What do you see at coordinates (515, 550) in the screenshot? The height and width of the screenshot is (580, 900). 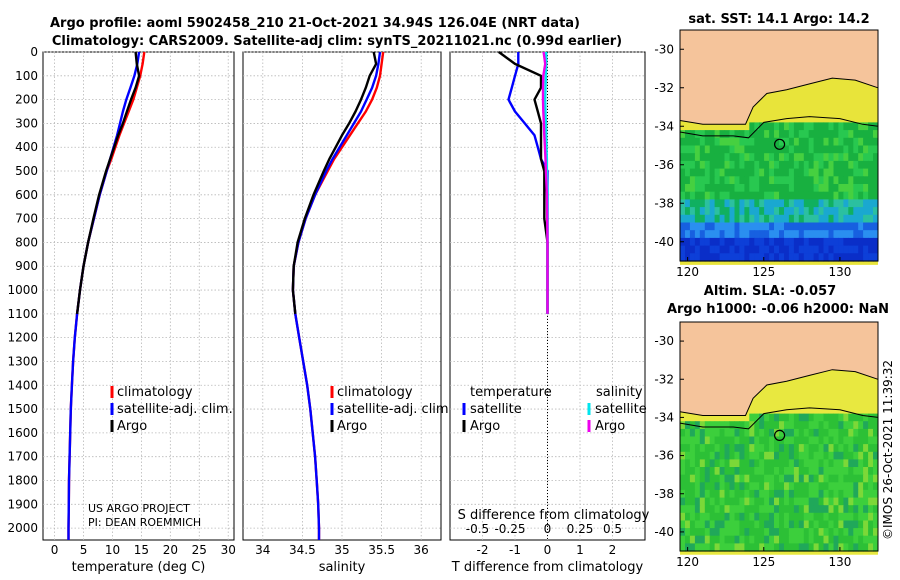 I see `x-tick-label: -1` at bounding box center [515, 550].